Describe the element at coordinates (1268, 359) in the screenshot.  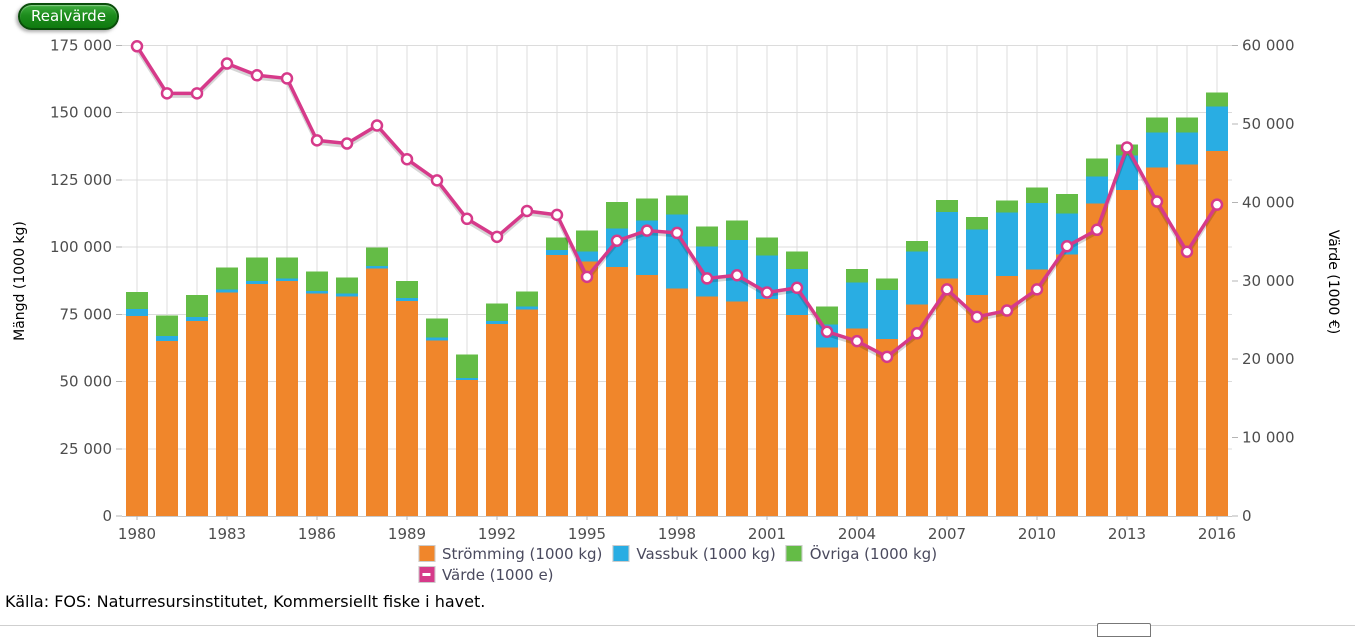
I see `right-axis-tick-label: 20 000` at that location.